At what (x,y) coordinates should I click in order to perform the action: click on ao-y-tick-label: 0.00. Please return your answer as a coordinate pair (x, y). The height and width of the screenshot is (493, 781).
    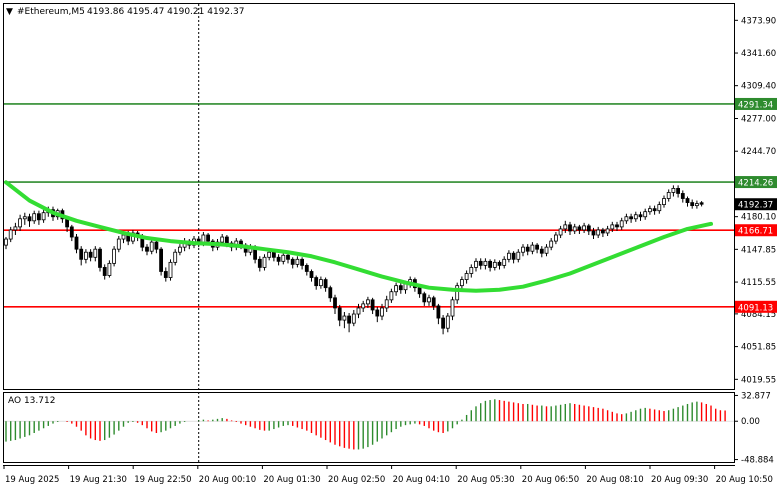
    Looking at the image, I should click on (750, 422).